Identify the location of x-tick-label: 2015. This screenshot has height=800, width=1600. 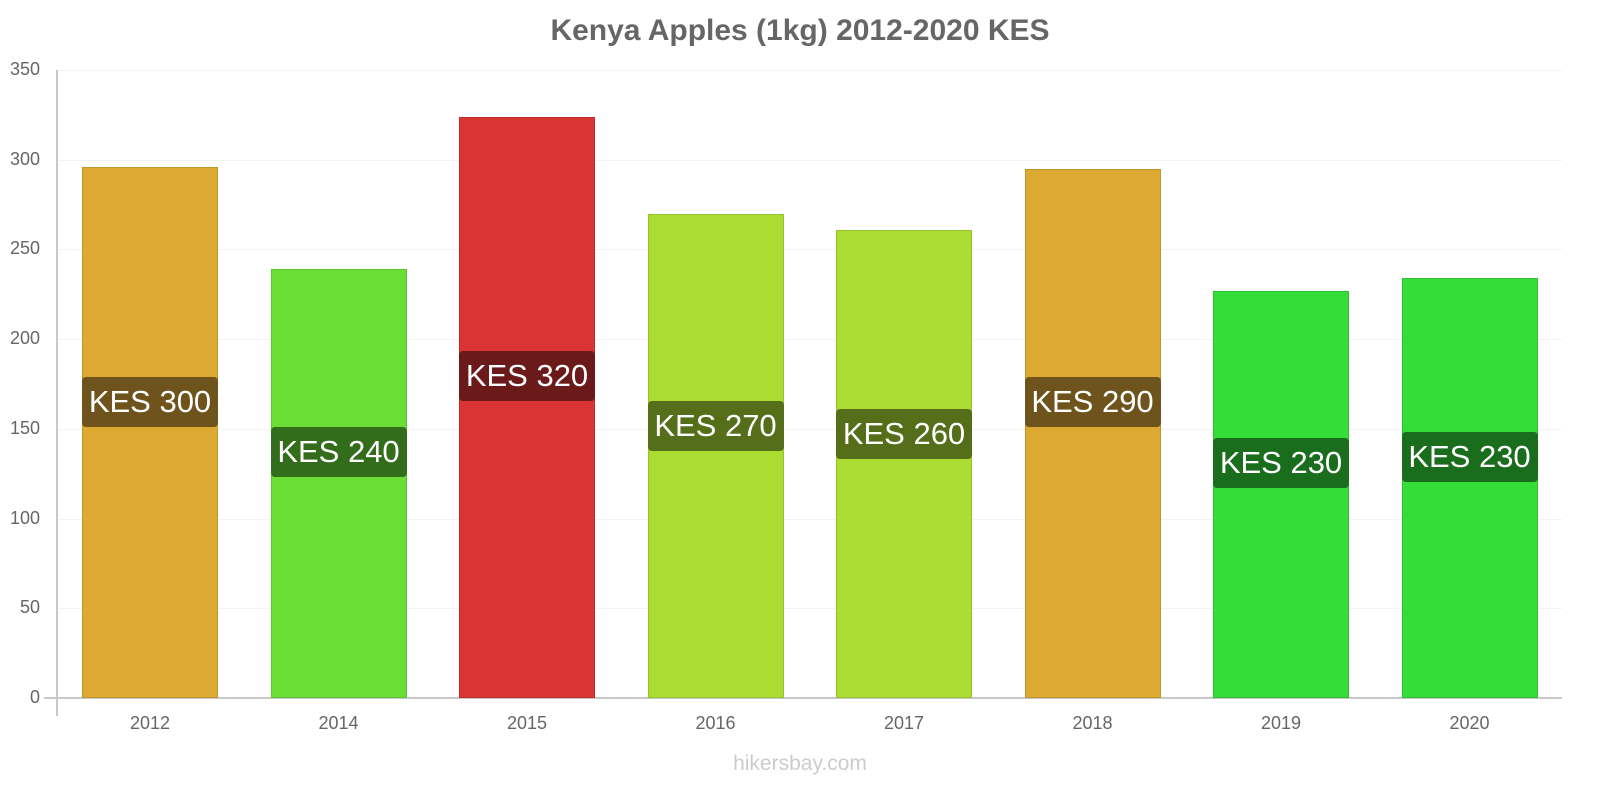
(527, 723).